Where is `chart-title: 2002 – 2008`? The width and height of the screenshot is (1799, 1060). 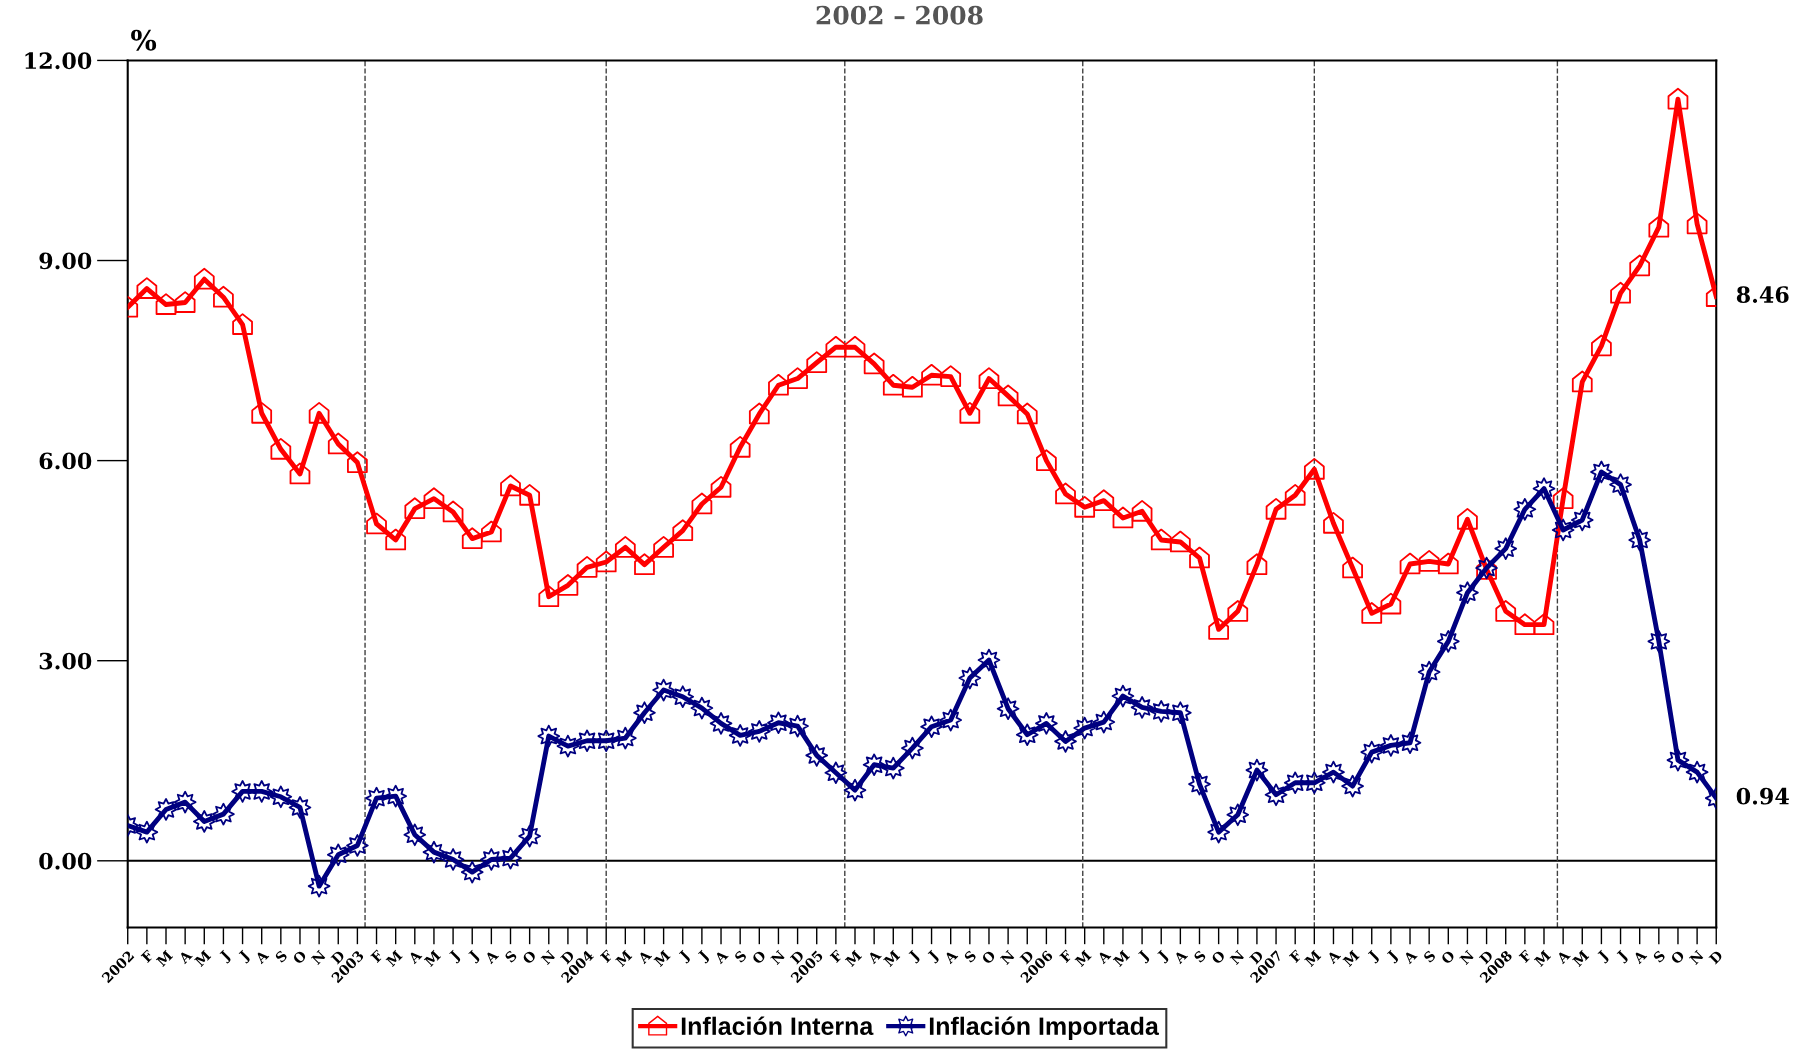
chart-title: 2002 – 2008 is located at coordinates (899, 15).